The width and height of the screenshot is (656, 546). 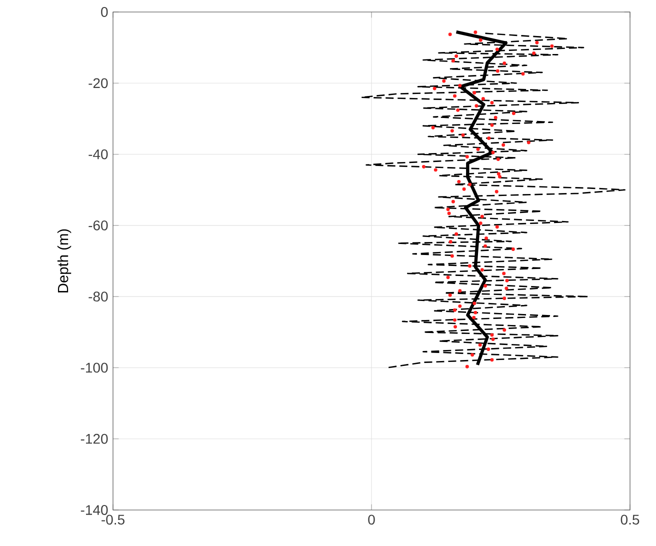 What do you see at coordinates (98, 225) in the screenshot?
I see `y-tick-label: -60` at bounding box center [98, 225].